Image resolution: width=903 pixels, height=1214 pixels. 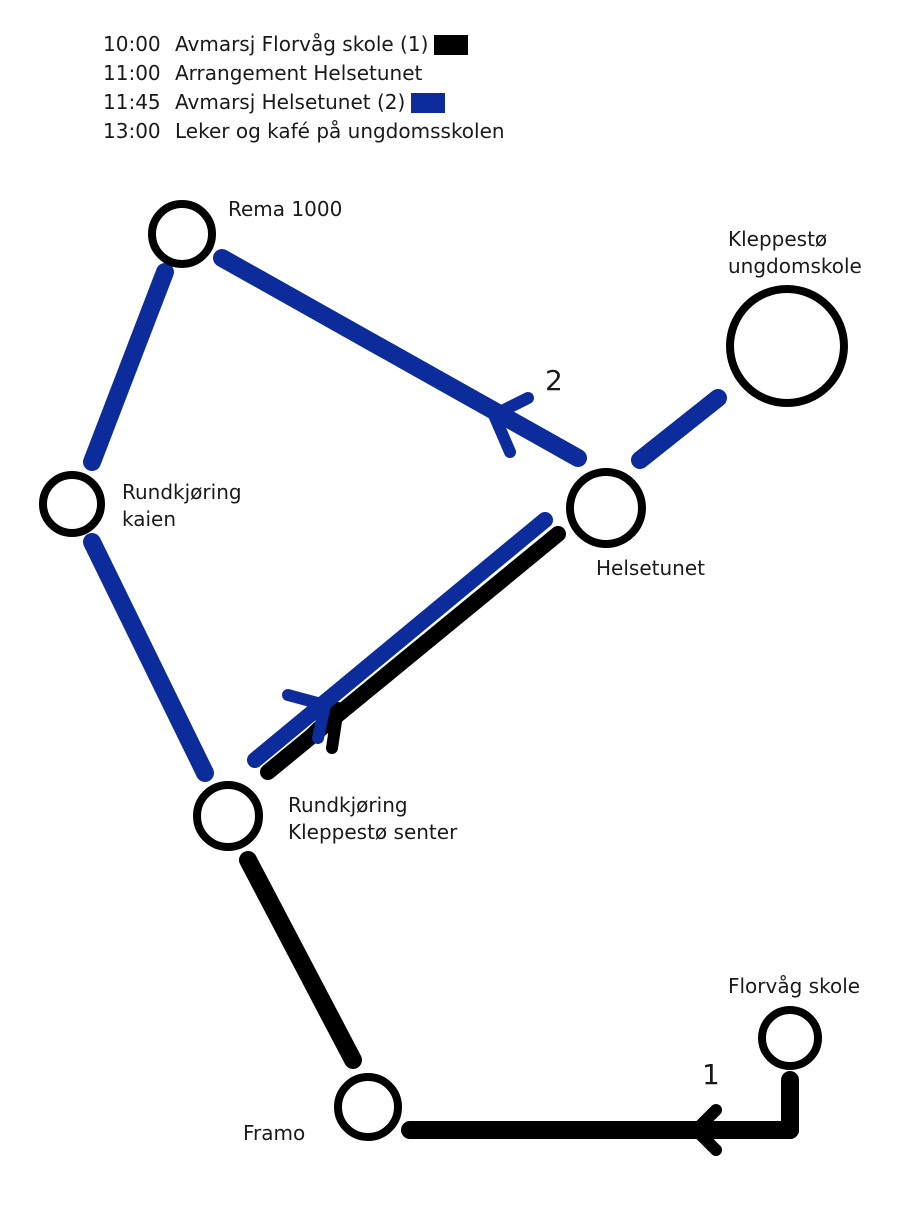 I want to click on legend-row: 11:00 Arrangement Helsetunet, so click(x=304, y=73).